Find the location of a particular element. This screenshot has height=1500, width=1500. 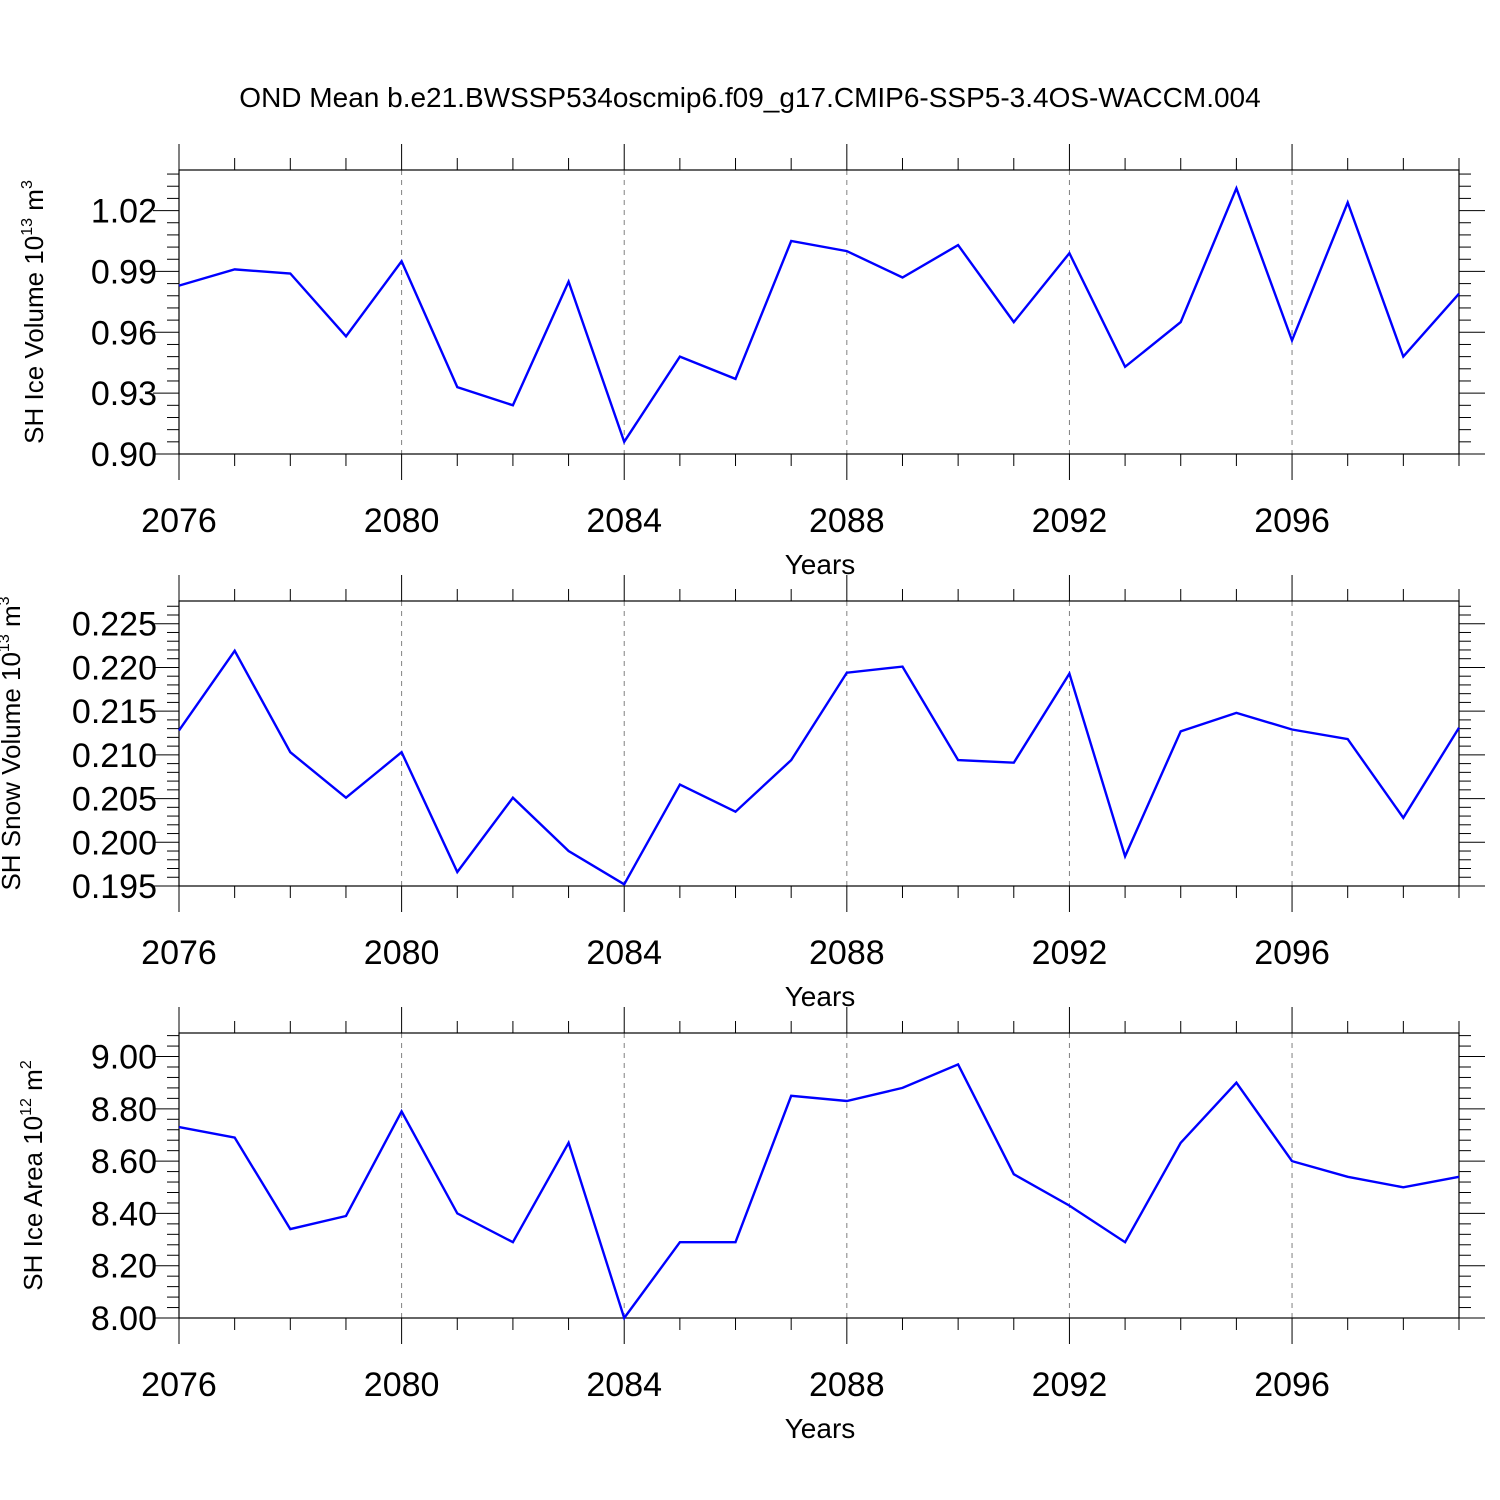

y-tick-label: 8.00 is located at coordinates (124, 1319).